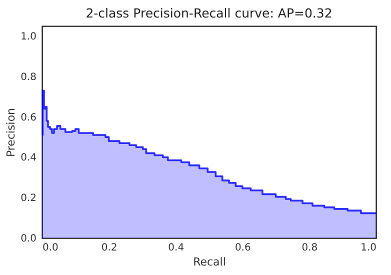 The height and width of the screenshot is (275, 391). What do you see at coordinates (310, 248) in the screenshot?
I see `x-tick-label: 0.8` at bounding box center [310, 248].